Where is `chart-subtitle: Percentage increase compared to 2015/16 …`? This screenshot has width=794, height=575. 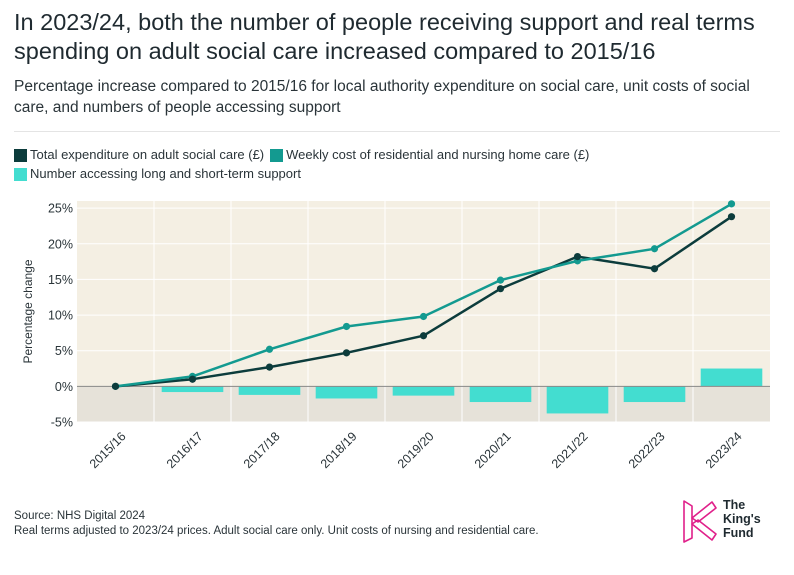 chart-subtitle: Percentage increase compared to 2015/16 … is located at coordinates (382, 97).